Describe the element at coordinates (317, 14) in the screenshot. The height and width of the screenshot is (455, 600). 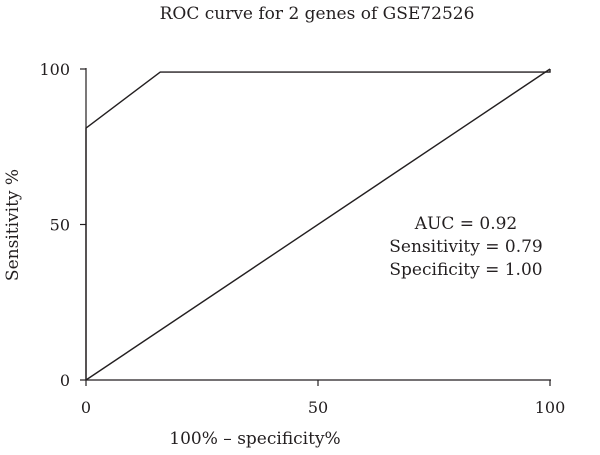
I see `chart-title: ROC curve for 2 genes of GSE72526` at that location.